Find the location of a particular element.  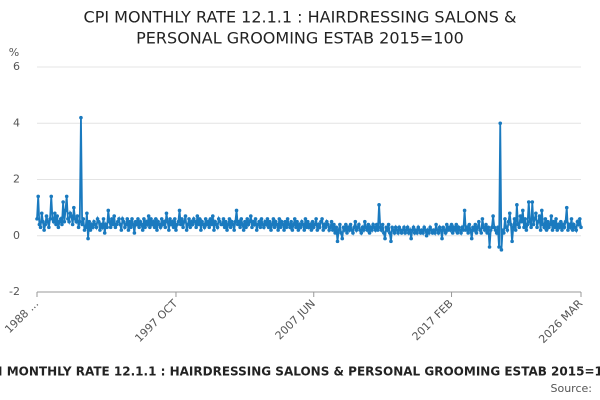

x-tick-label: 1997 OCT is located at coordinates (156, 321).